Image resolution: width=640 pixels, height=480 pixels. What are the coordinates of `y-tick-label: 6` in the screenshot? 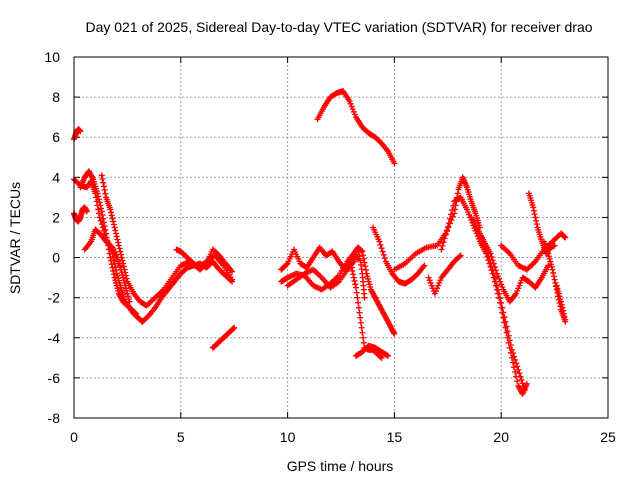 It's located at (56, 137).